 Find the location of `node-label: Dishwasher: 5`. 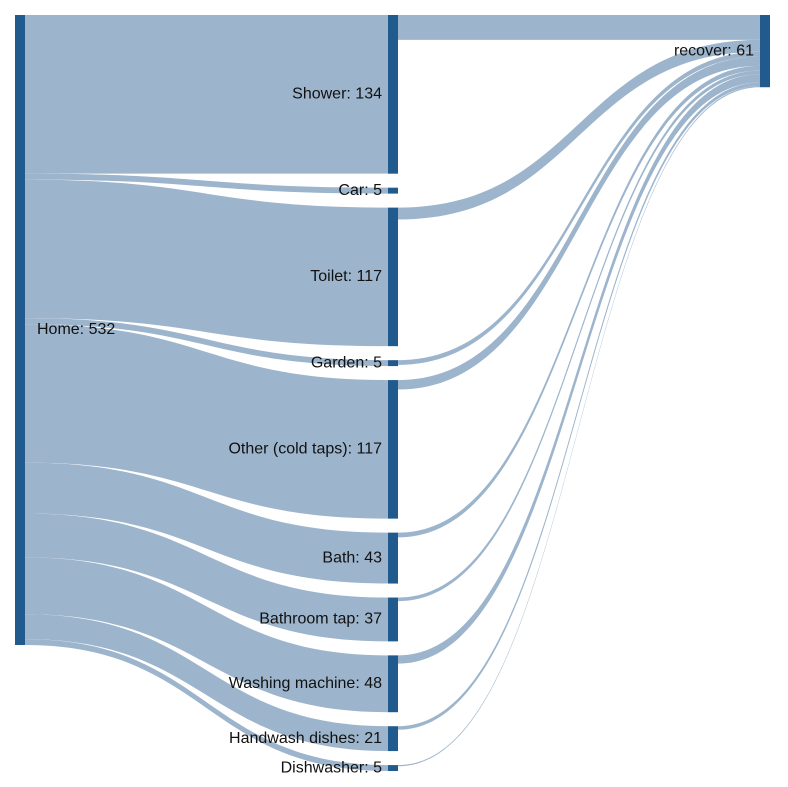

node-label: Dishwasher: 5 is located at coordinates (331, 767).